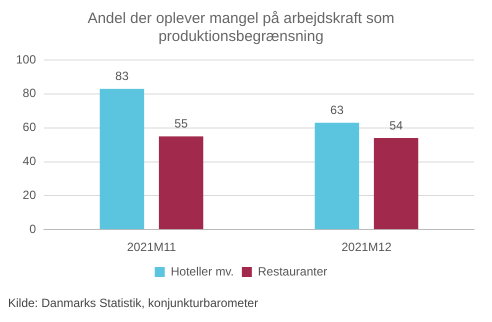 The width and height of the screenshot is (492, 322). I want to click on y-tick-label: 40, so click(29, 161).